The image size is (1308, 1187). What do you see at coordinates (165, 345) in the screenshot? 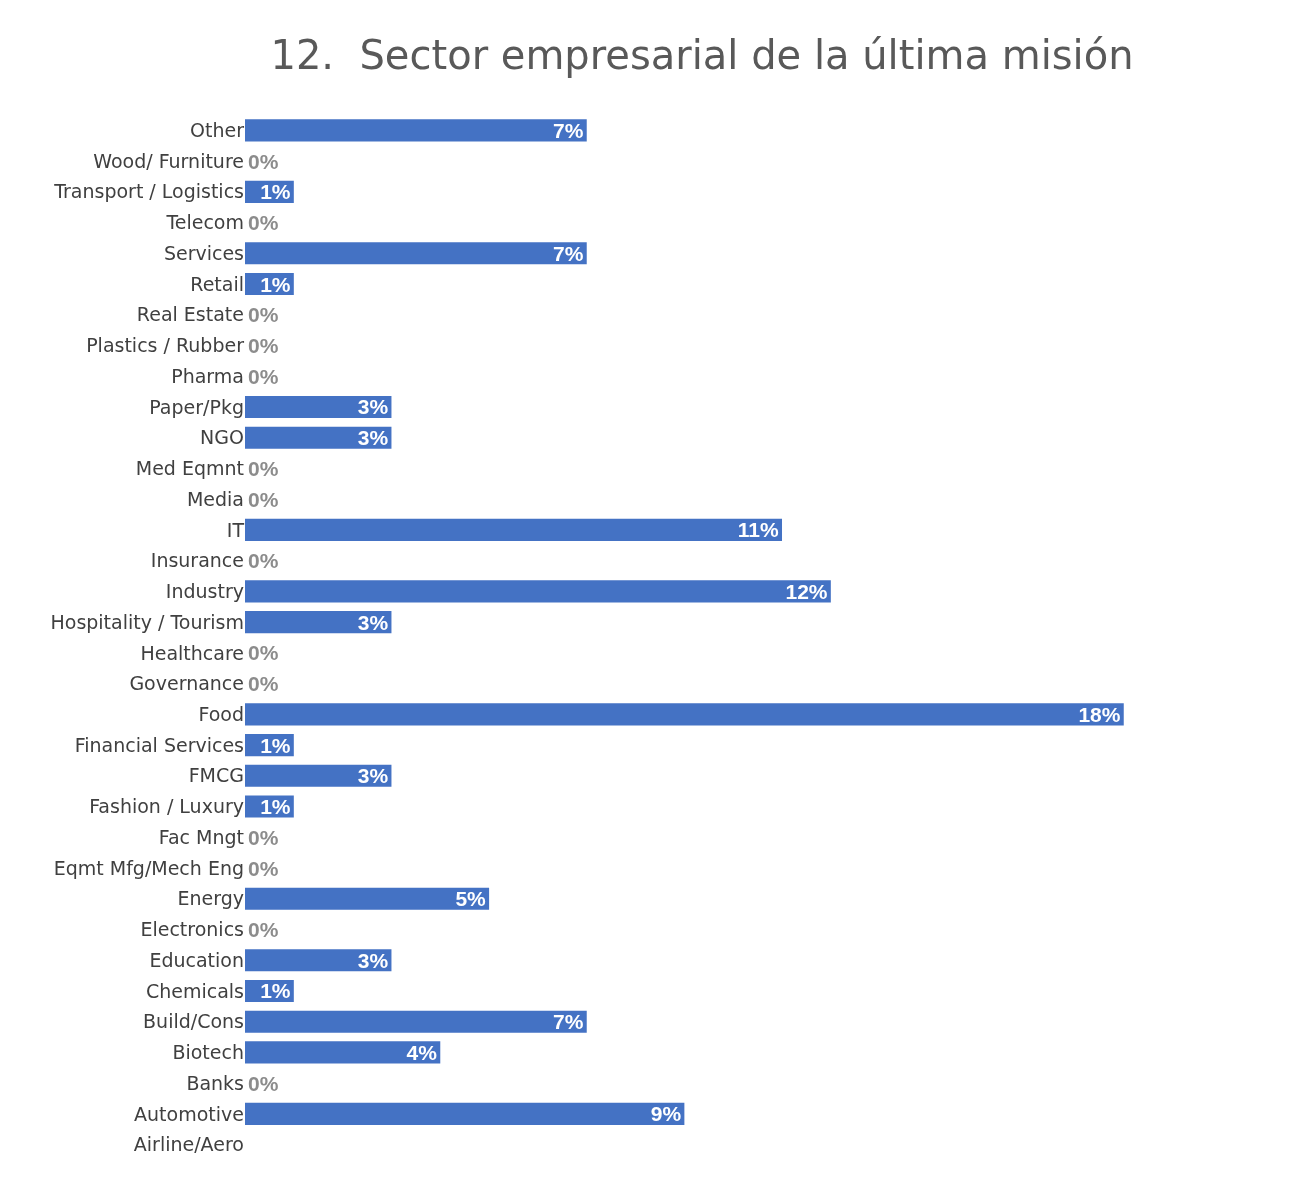
I see `y-tick-label: Plastics / Rubber` at bounding box center [165, 345].